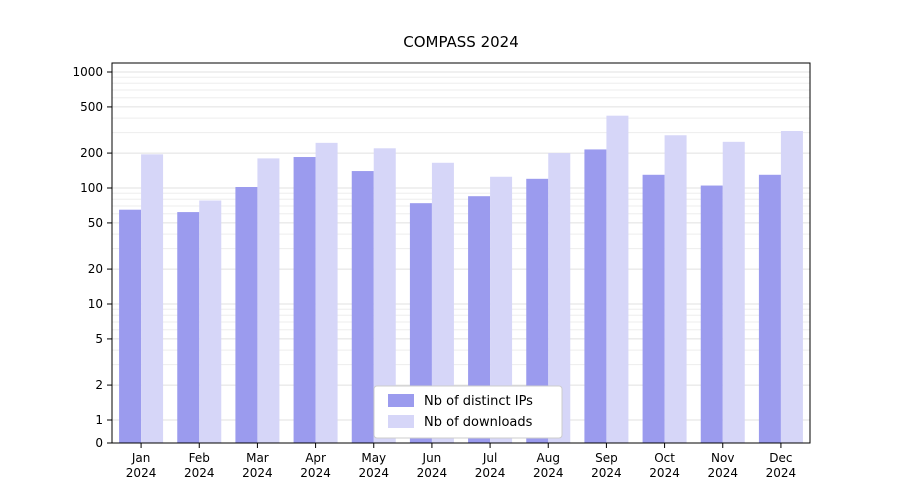 The width and height of the screenshot is (900, 500). Describe the element at coordinates (432, 458) in the screenshot. I see `x-tick-label-month: Jun` at that location.